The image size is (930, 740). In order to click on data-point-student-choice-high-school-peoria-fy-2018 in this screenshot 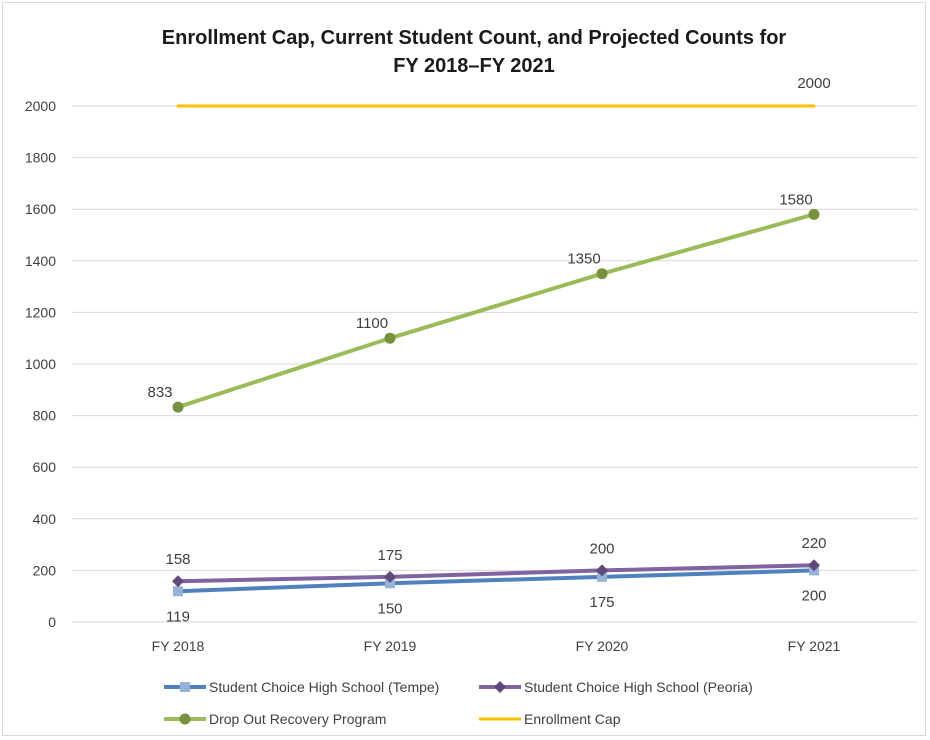, I will do `click(178, 581)`.